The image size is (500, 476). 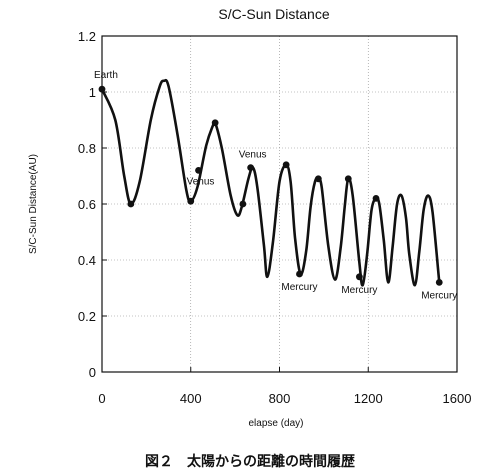 I want to click on y-tick-label: 0.6, so click(x=87, y=204).